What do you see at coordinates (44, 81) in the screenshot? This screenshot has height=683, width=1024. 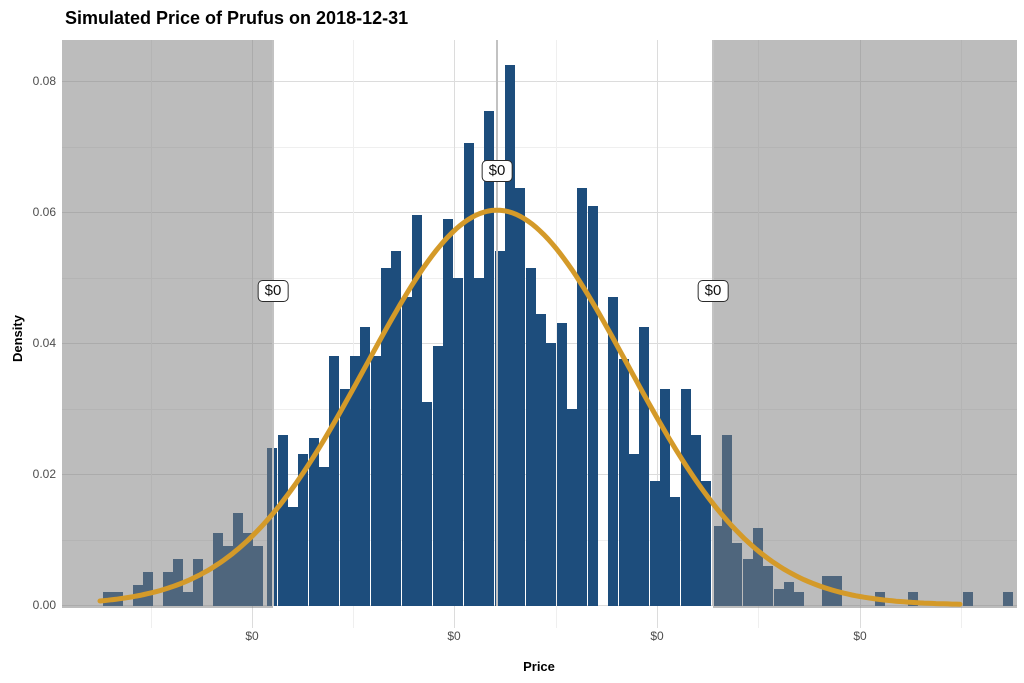 I see `y-tick-label: 0.08` at bounding box center [44, 81].